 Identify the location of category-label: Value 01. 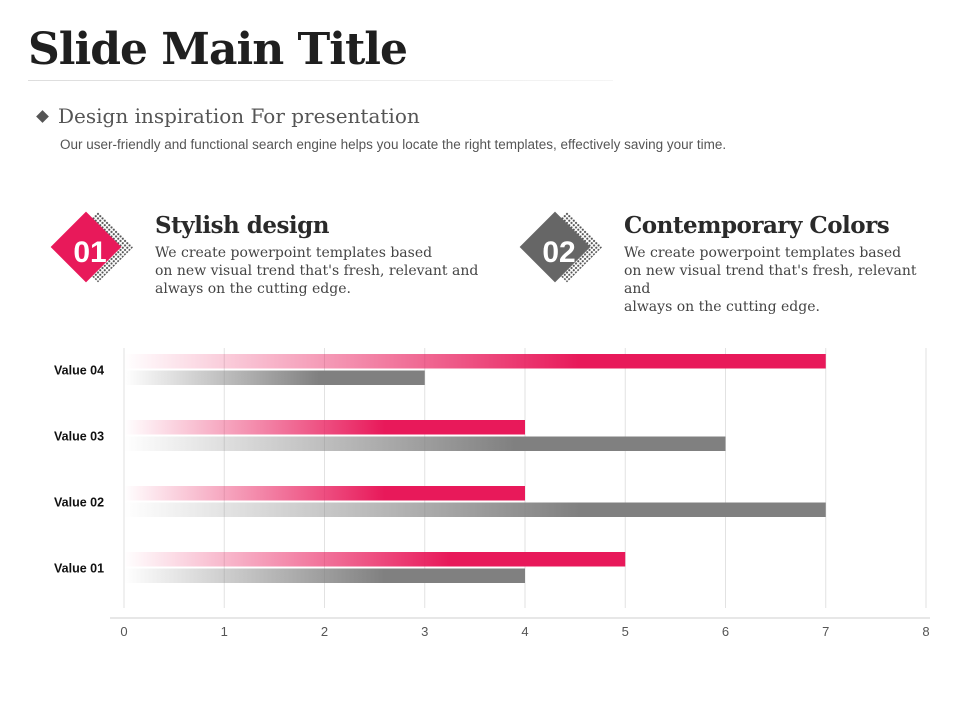
(79, 569).